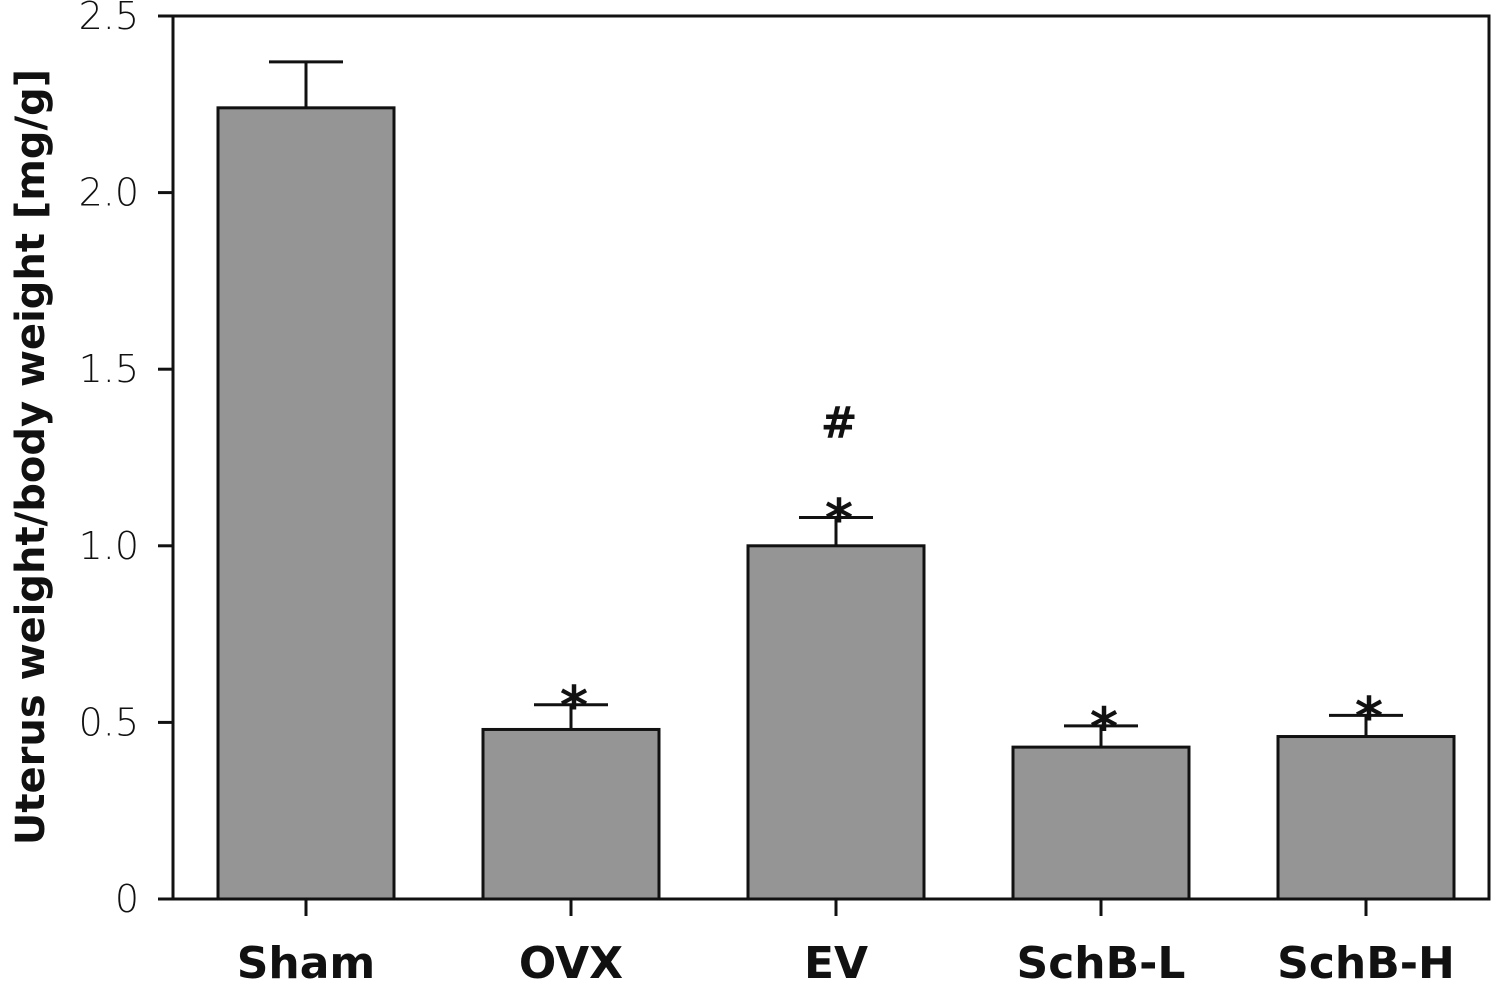  I want to click on x-axis-ticks: Sham OVX EV SchB-L SchB-H, so click(846, 940).